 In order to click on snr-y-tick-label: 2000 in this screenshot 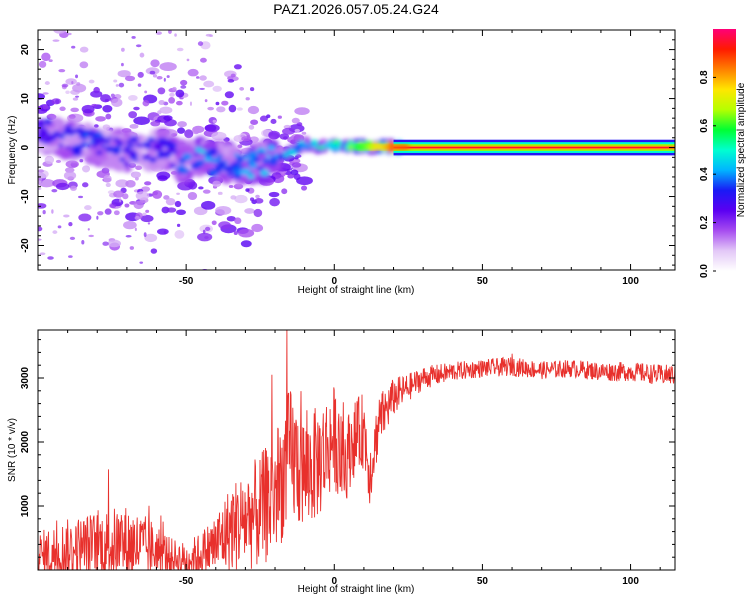, I will do `click(25, 441)`.